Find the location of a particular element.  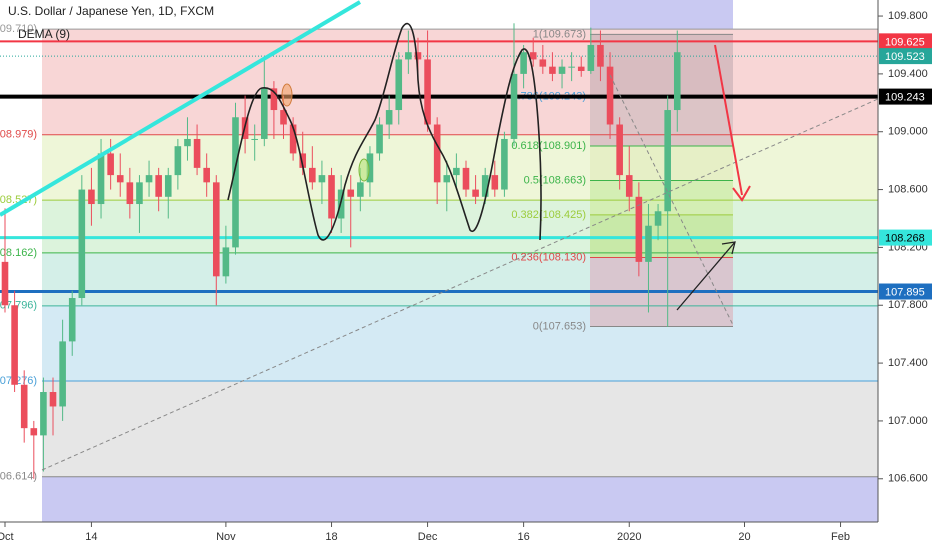

x-tick-label: Nov is located at coordinates (226, 537).